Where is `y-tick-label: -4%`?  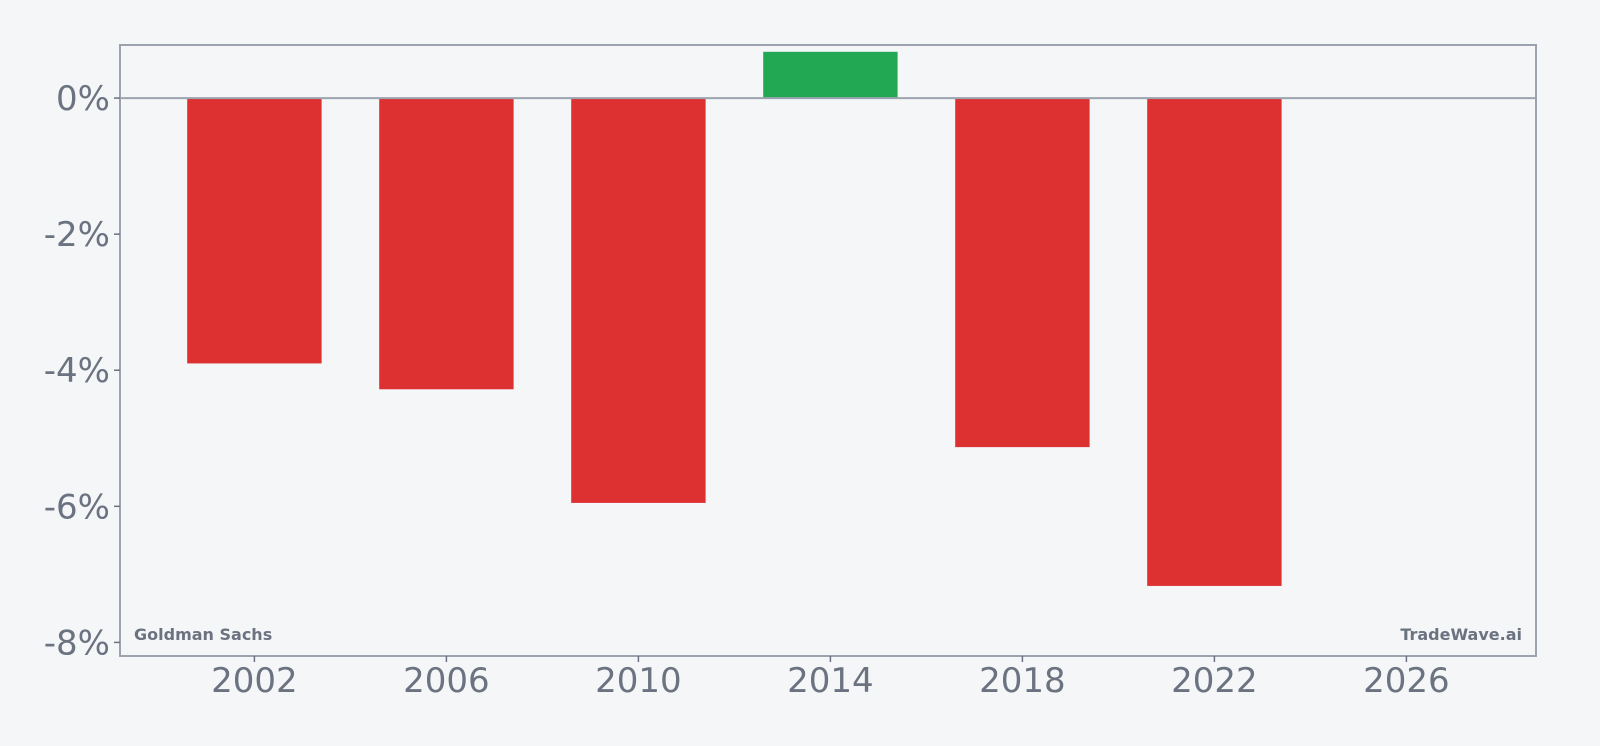
y-tick-label: -4% is located at coordinates (77, 371).